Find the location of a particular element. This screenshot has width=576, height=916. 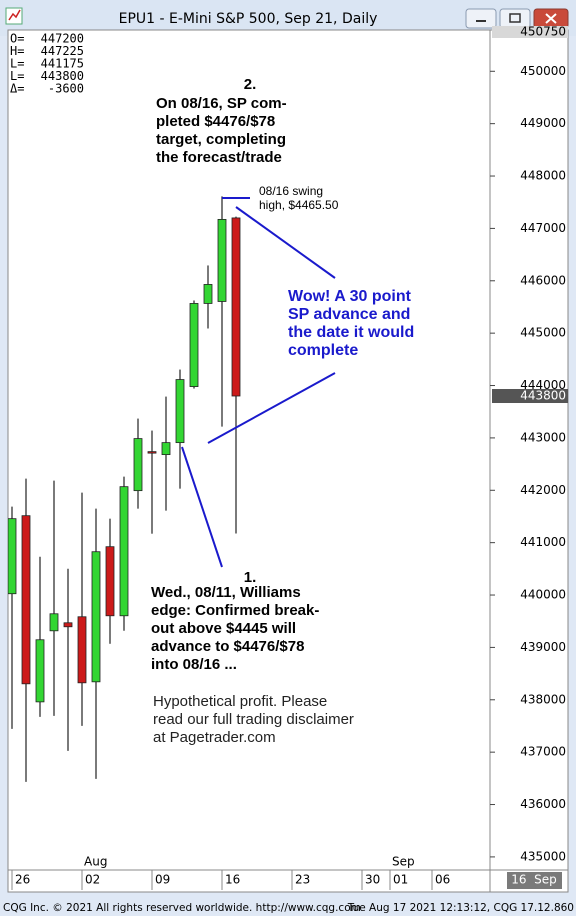

readout-label: Δ= is located at coordinates (17, 89).